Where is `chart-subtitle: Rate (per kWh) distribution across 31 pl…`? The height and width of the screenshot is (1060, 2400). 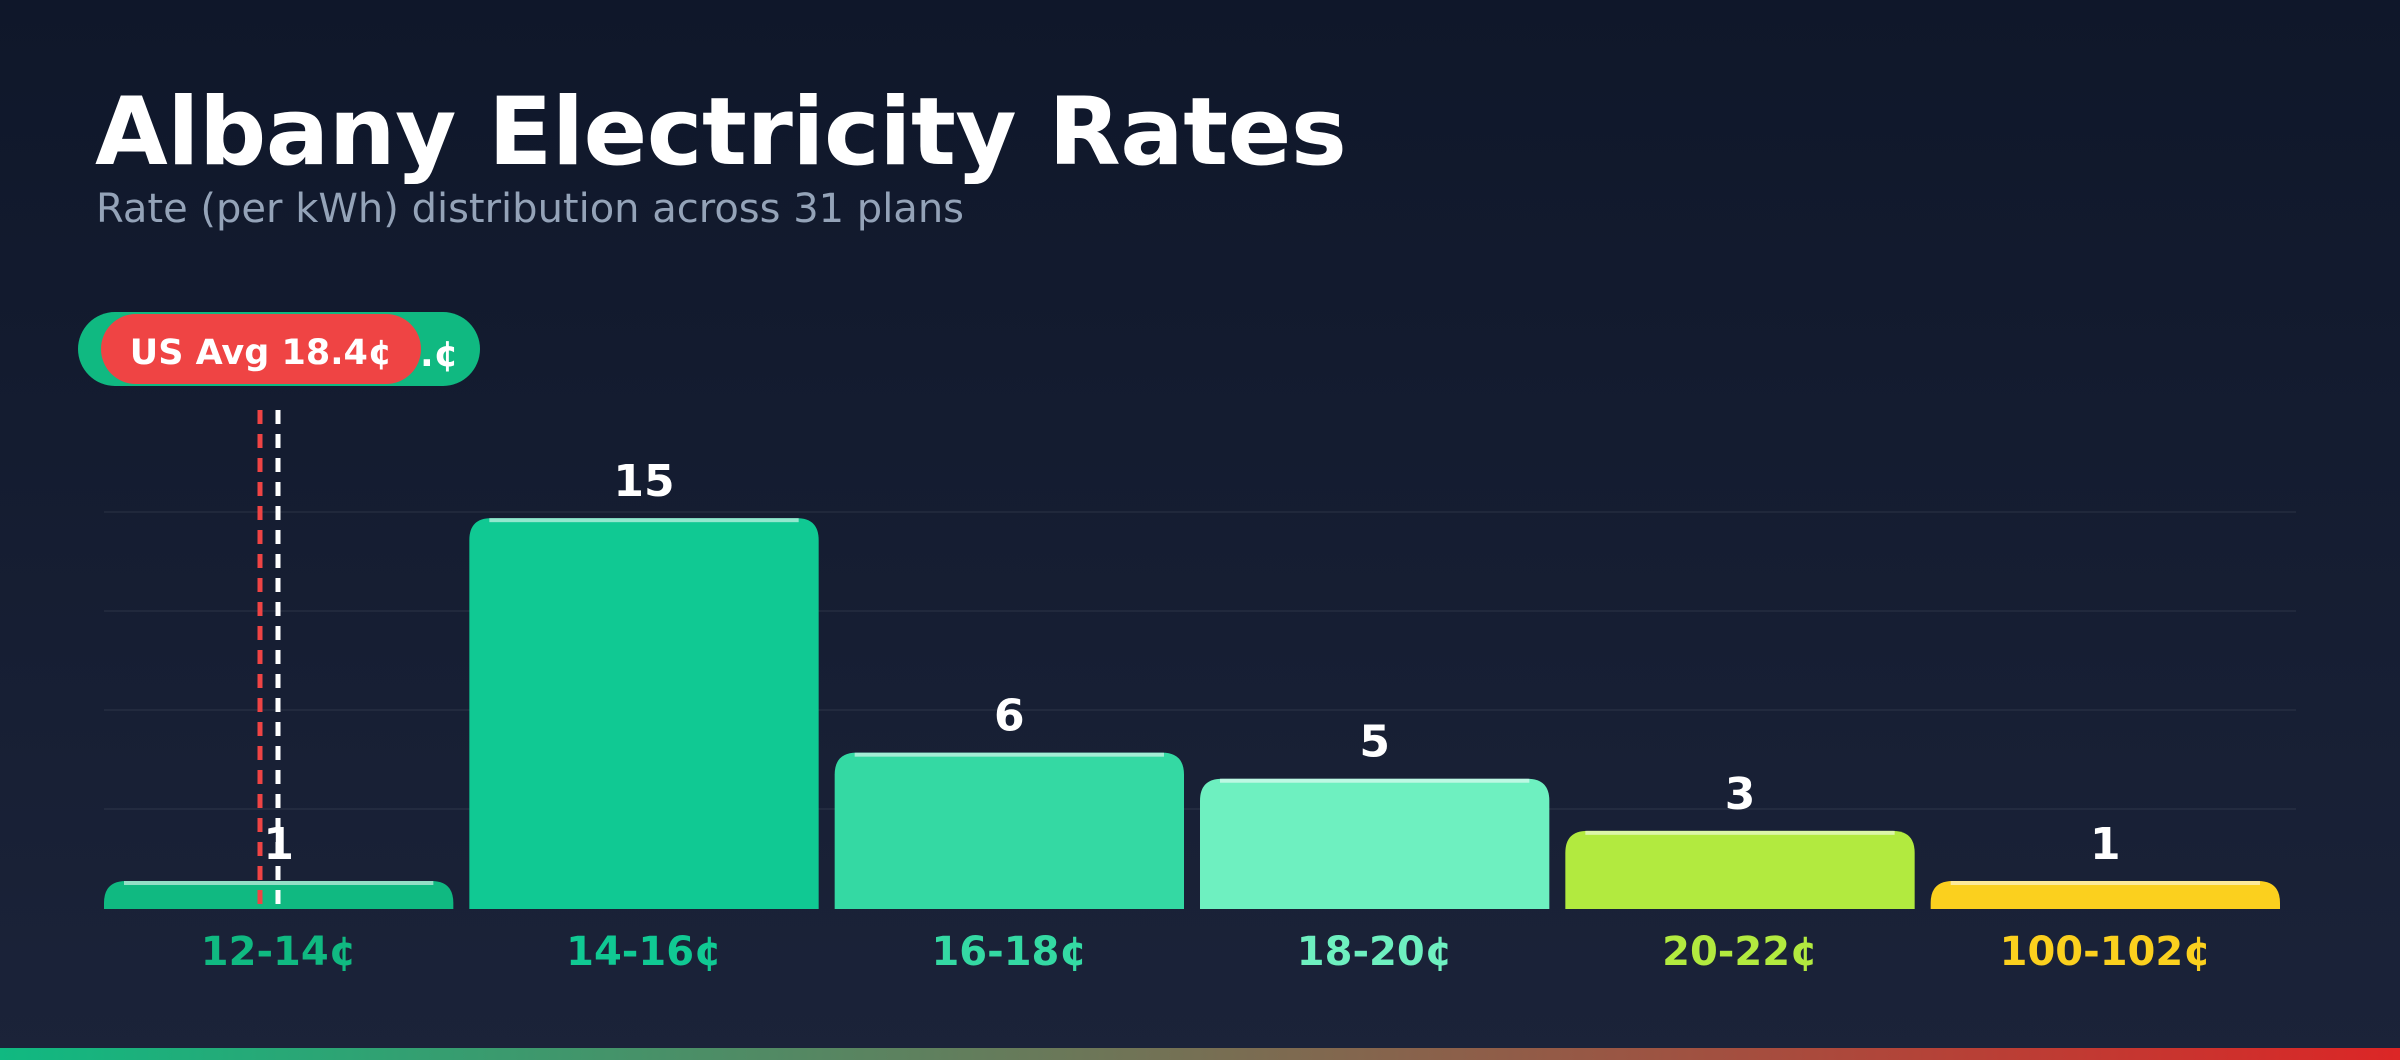 chart-subtitle: Rate (per kWh) distribution across 31 pl… is located at coordinates (530, 209).